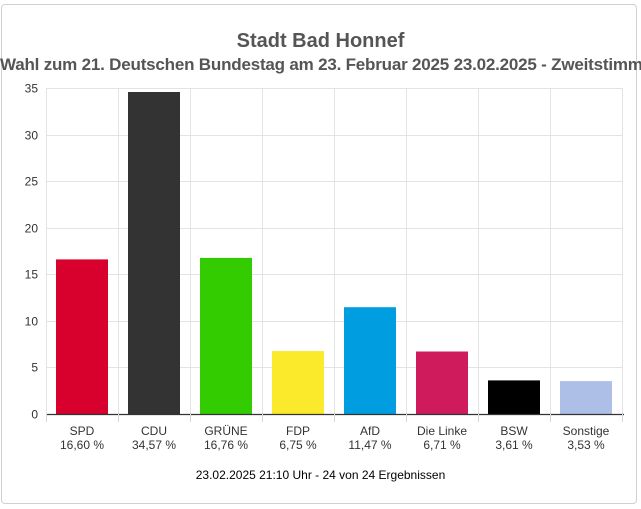 This screenshot has height=509, width=641. Describe the element at coordinates (82, 431) in the screenshot. I see `x-category-label: SPD` at that location.